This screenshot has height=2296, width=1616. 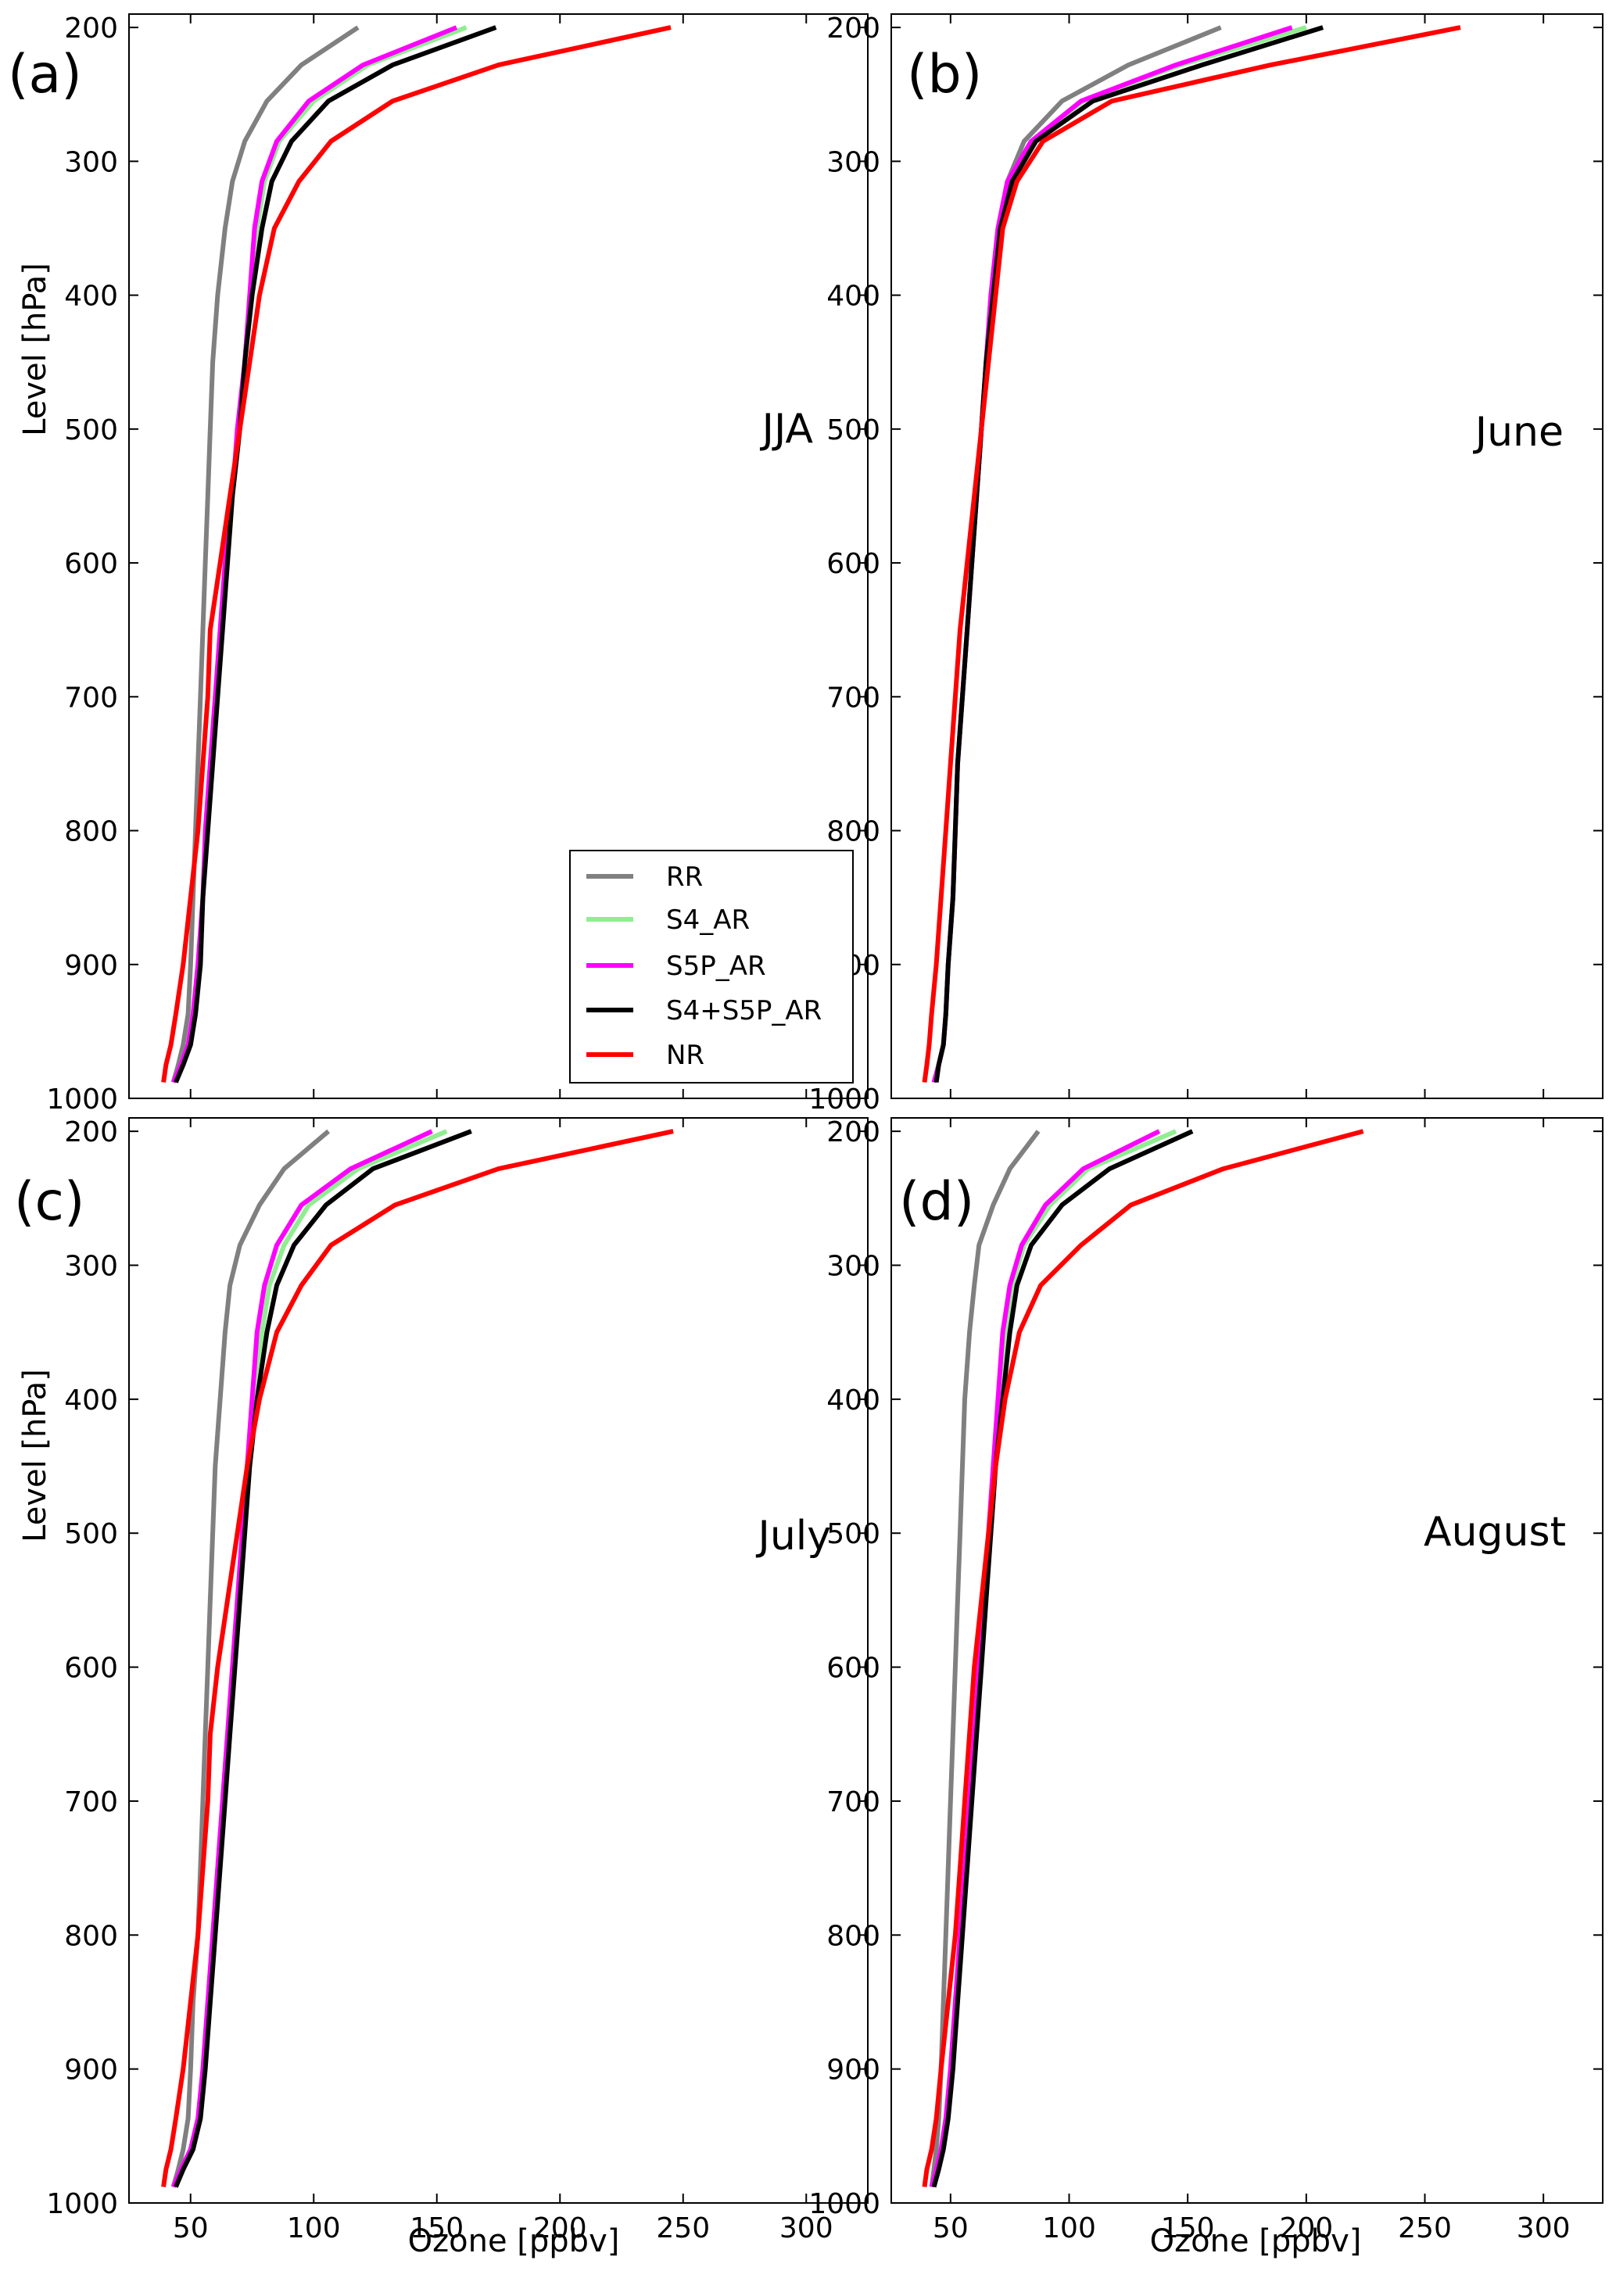 What do you see at coordinates (744, 1010) in the screenshot?
I see `legend-label-s4-s5p-ar: S4+S5P_AR` at bounding box center [744, 1010].